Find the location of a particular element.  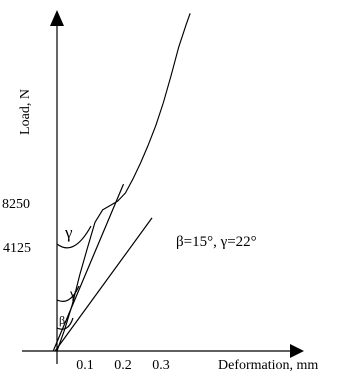

y-tick-label-4125: 4125 is located at coordinates (17, 248).